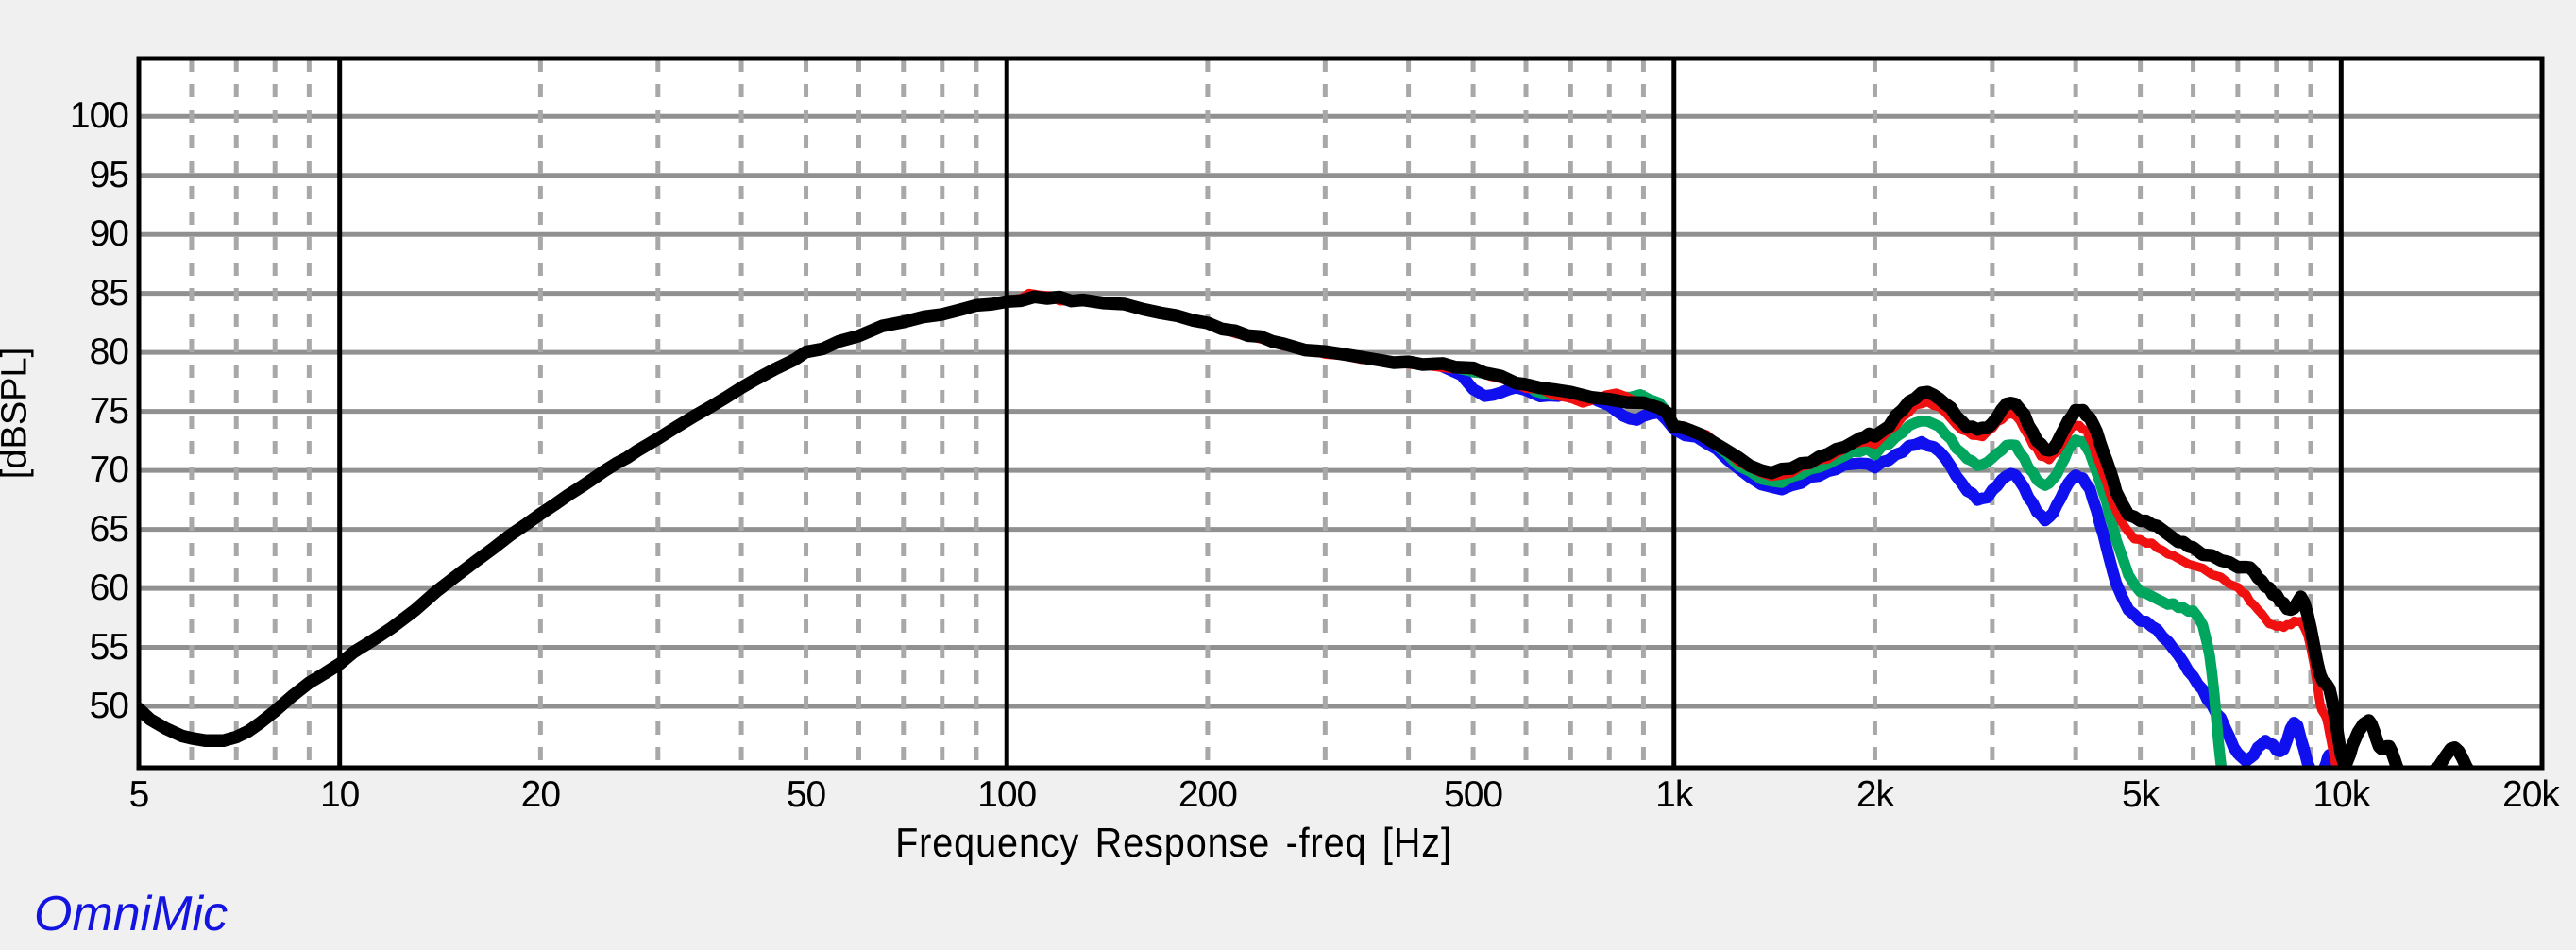  I want to click on y-tick-label: 50, so click(109, 706).